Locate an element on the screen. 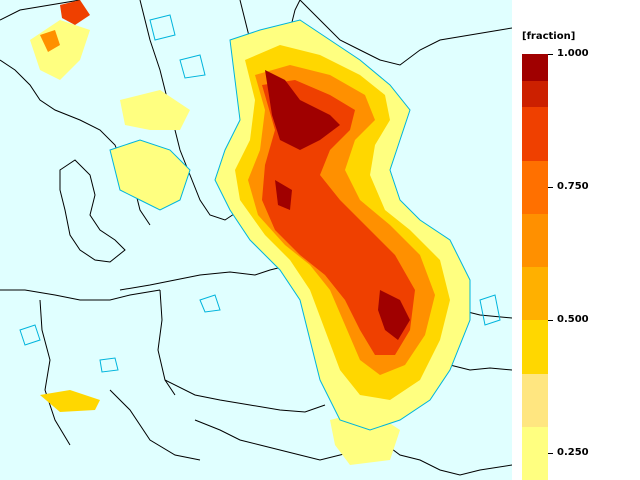 This screenshot has width=640, height=480. field-level-1b is located at coordinates (150, 175).